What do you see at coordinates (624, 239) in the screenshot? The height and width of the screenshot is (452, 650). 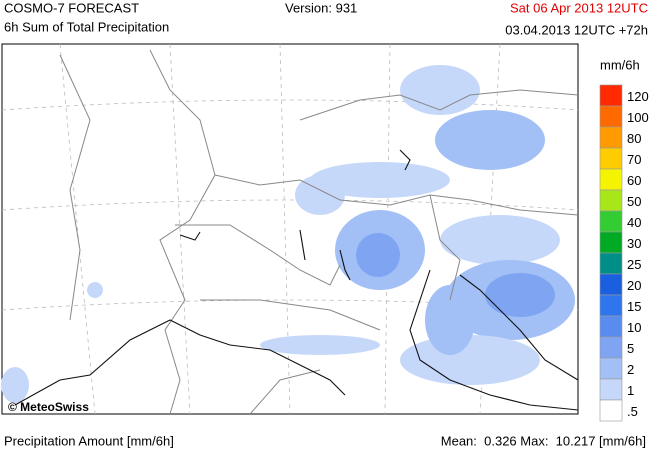 I see `legend: mm/6h 120 100 80 70 60 50 40 30 25 20 15 10 5 2 1 .5` at bounding box center [624, 239].